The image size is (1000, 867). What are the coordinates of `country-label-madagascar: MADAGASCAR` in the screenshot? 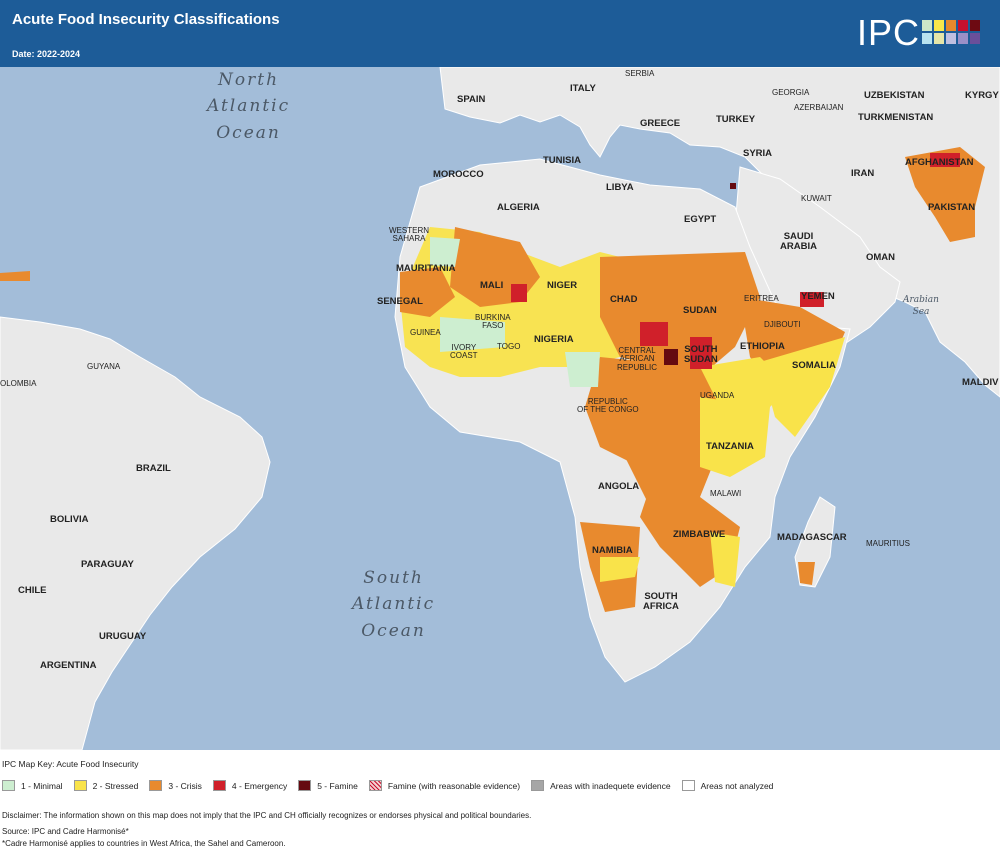 It's located at (812, 537).